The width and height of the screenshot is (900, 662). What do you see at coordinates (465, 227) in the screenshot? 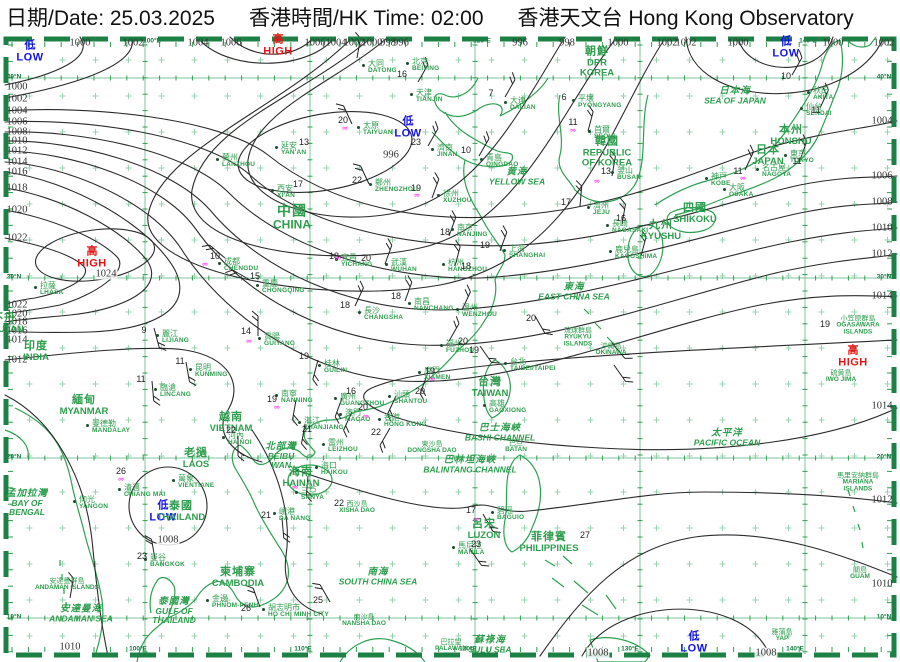
I see `label-zh: 南京` at bounding box center [465, 227].